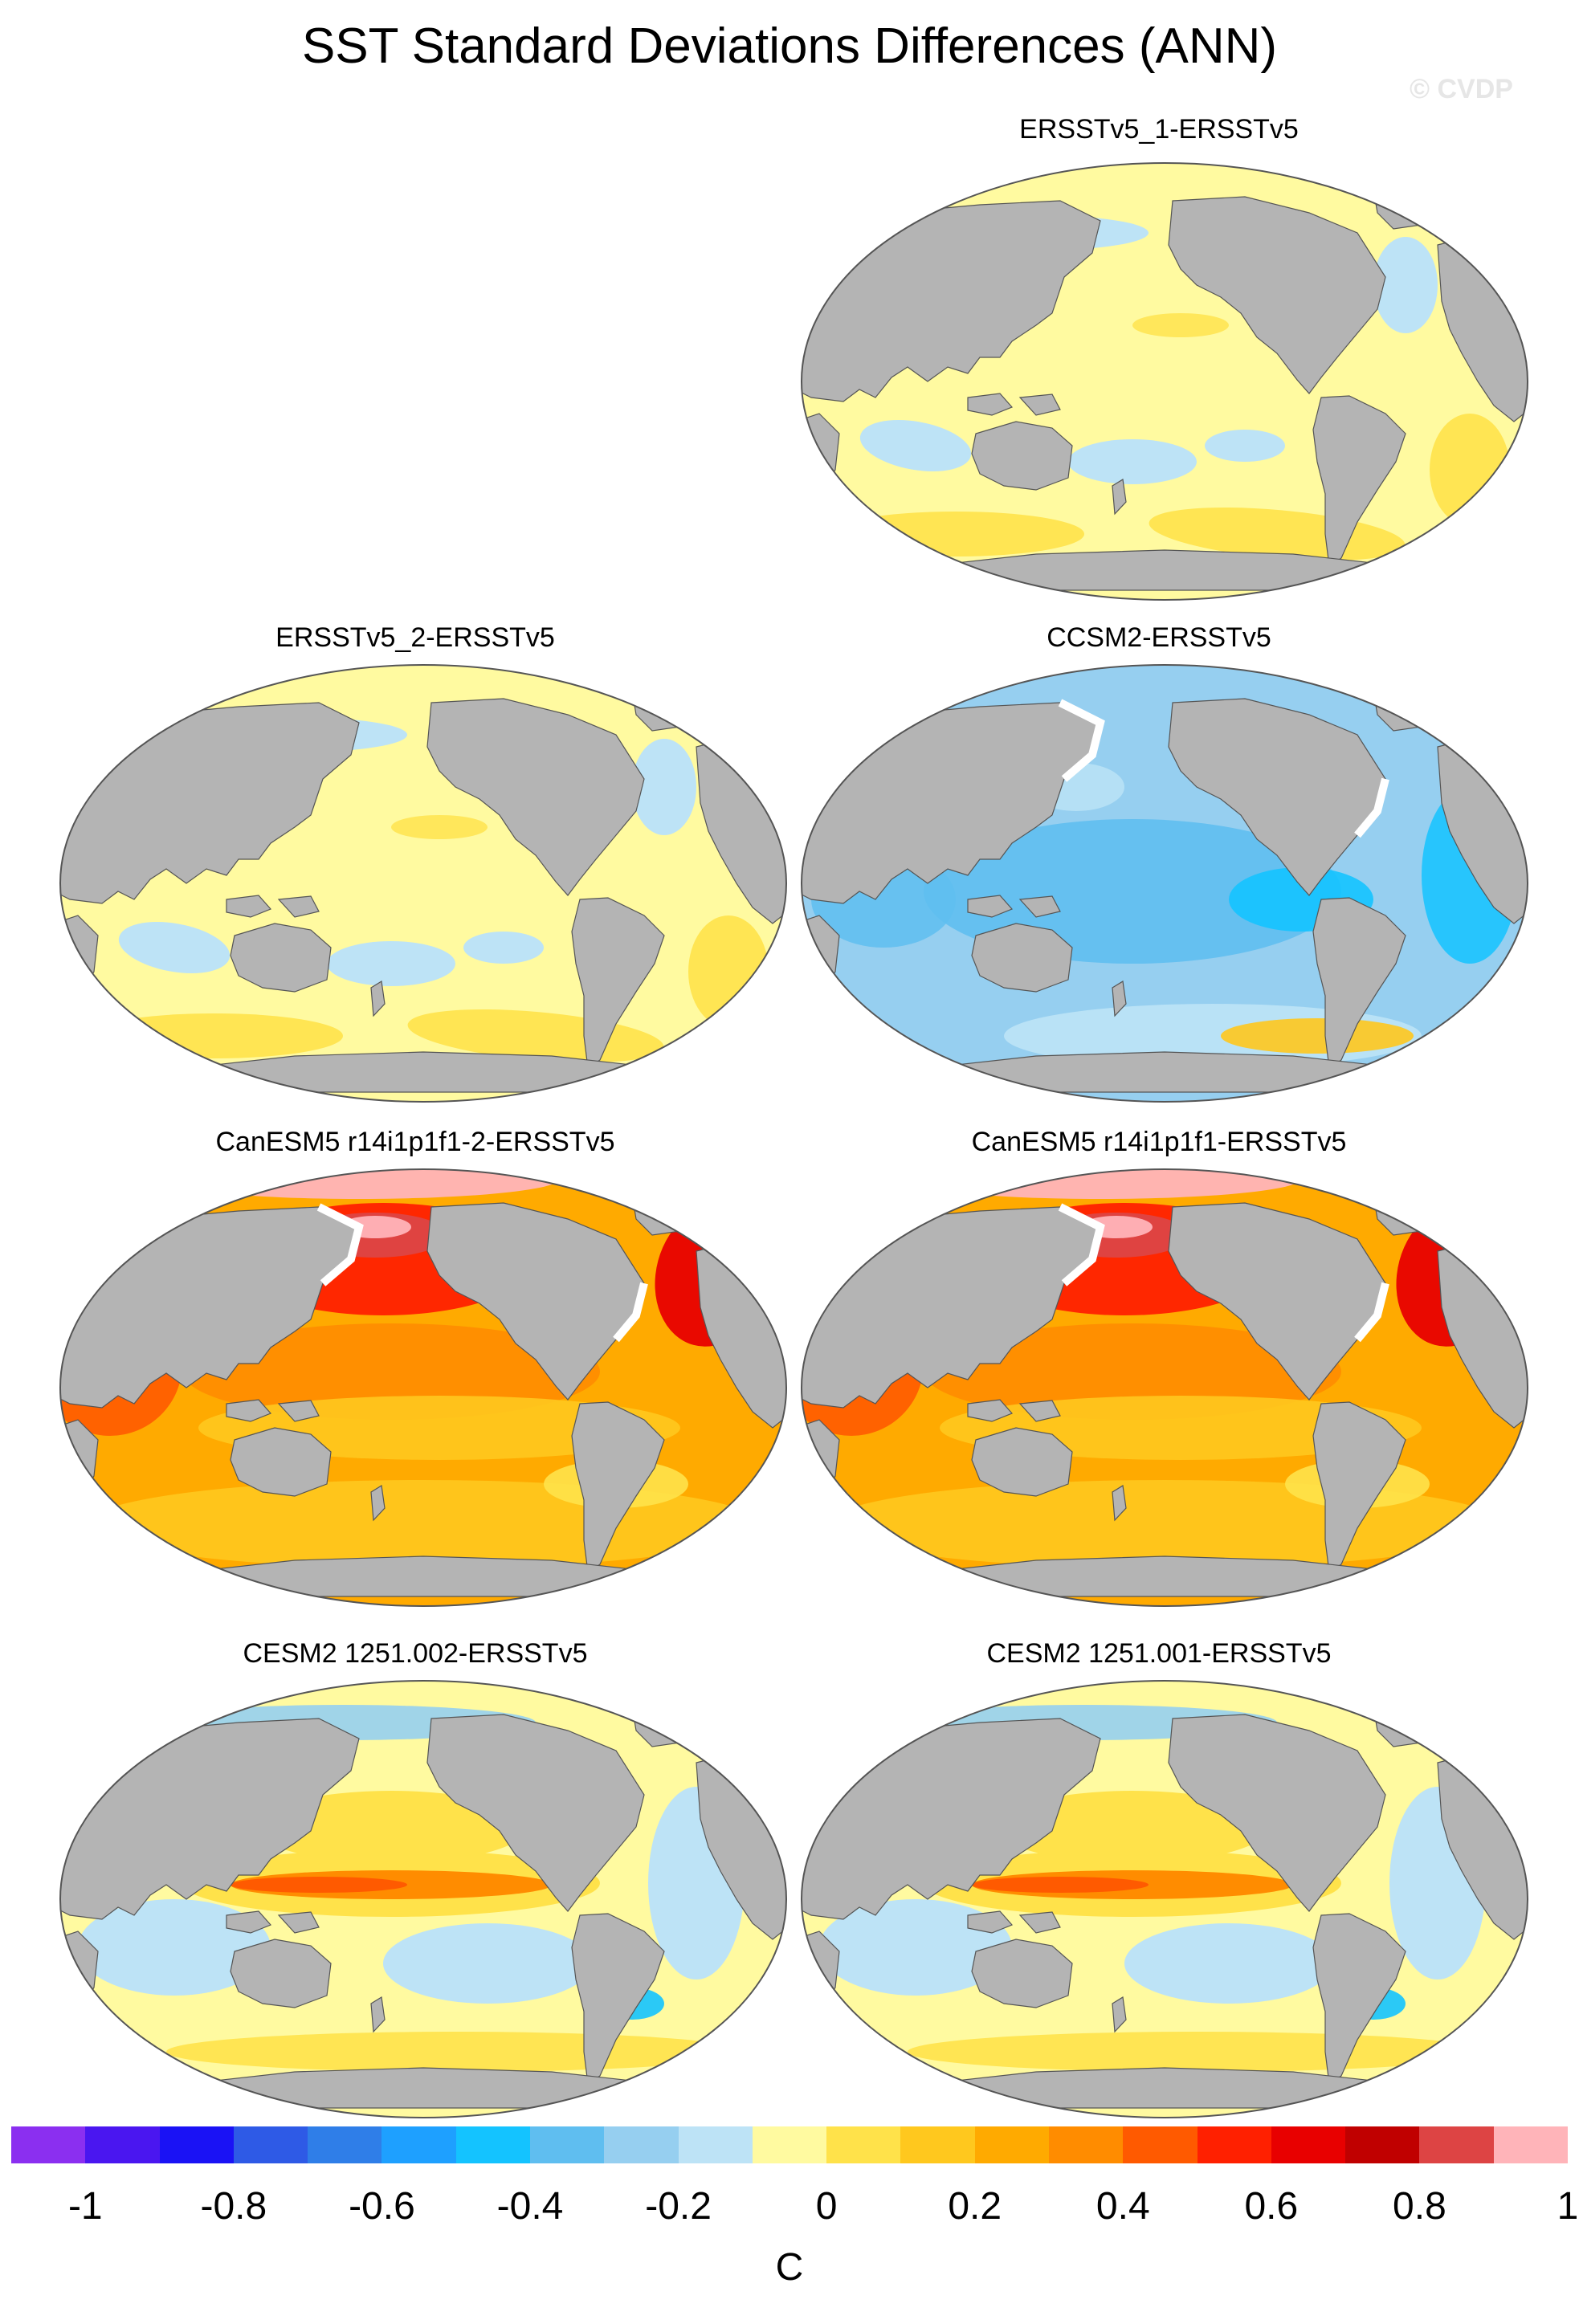 This screenshot has height=2324, width=1579. Describe the element at coordinates (975, 2207) in the screenshot. I see `colorbar-tick-label: 0.2` at that location.